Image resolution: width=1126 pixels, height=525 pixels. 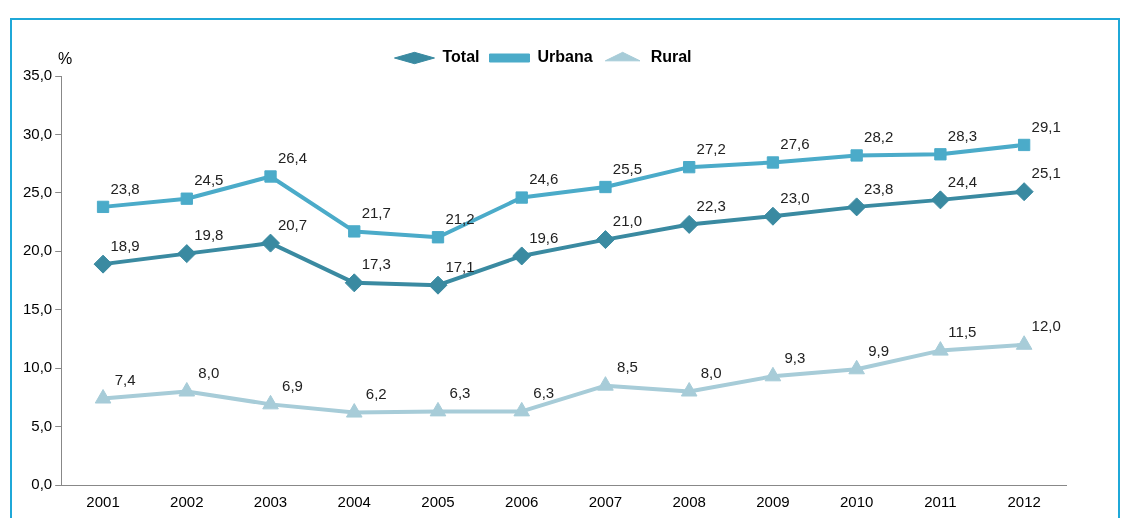 I want to click on x-tick-label: 2007, so click(x=605, y=502).